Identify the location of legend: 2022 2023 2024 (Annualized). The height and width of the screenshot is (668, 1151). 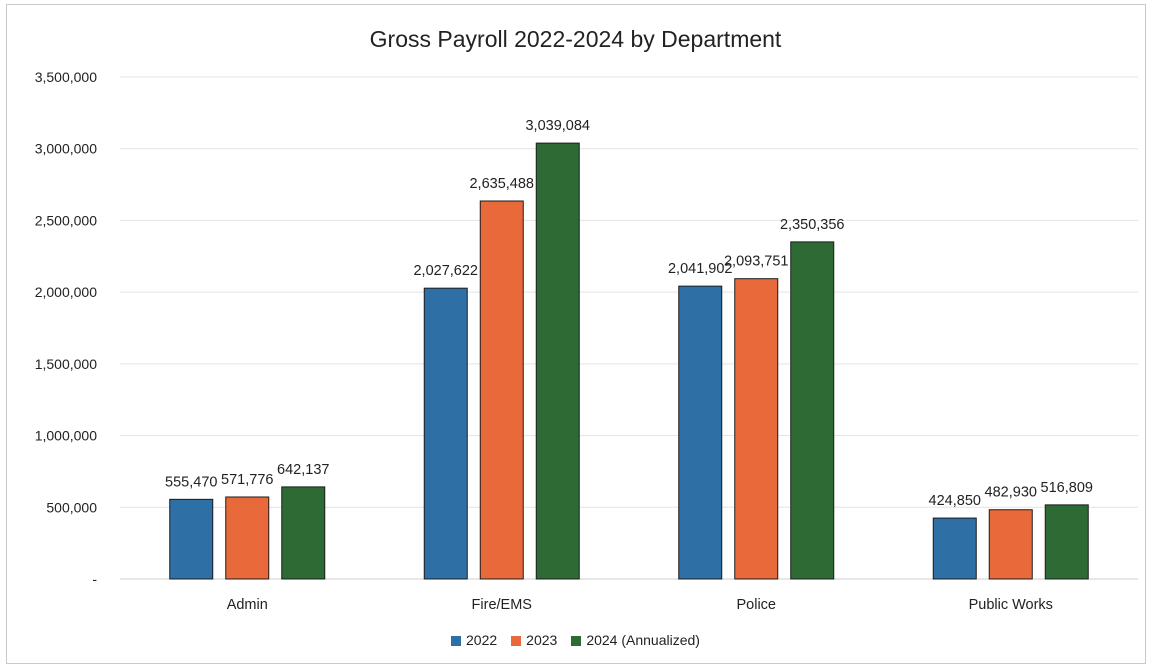
(575, 640).